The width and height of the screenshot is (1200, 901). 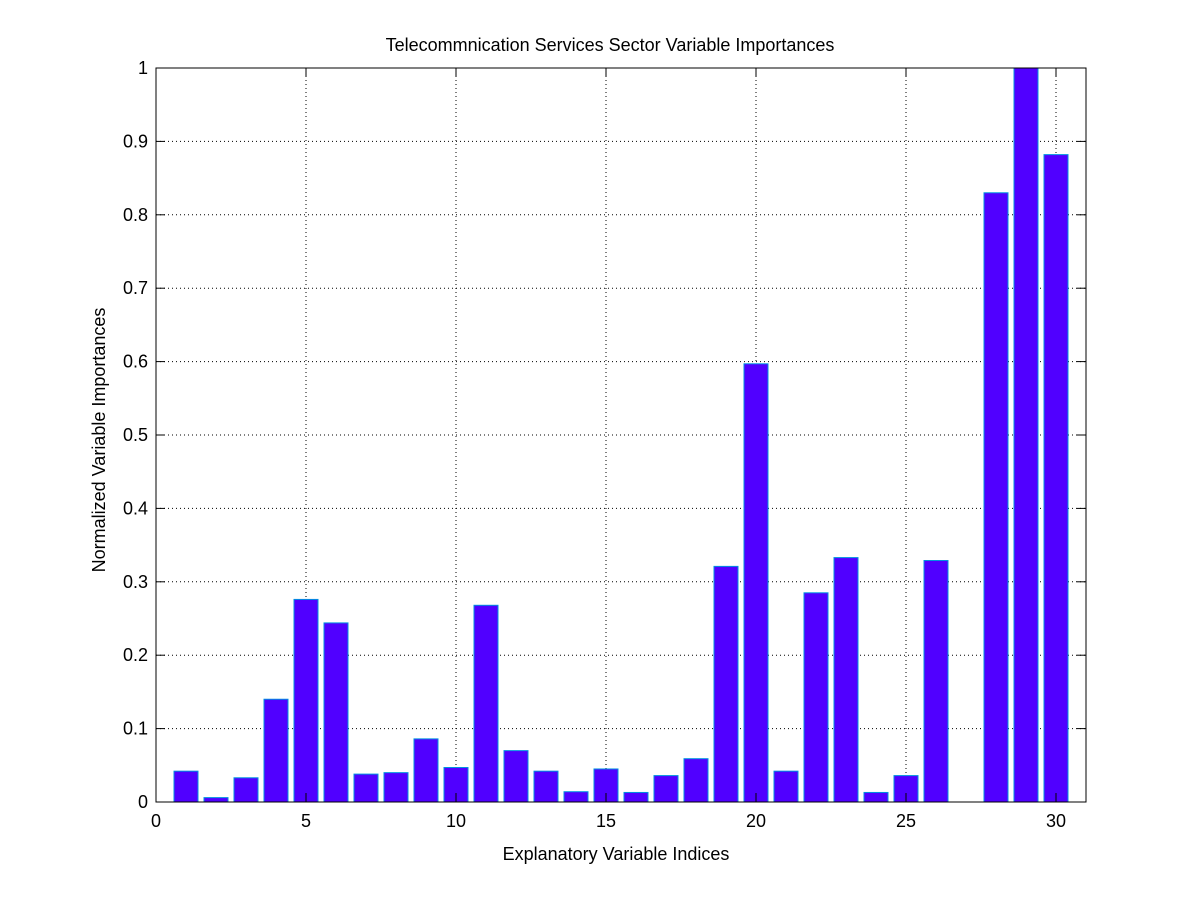 What do you see at coordinates (135, 141) in the screenshot?
I see `y-tick-label: 0.9` at bounding box center [135, 141].